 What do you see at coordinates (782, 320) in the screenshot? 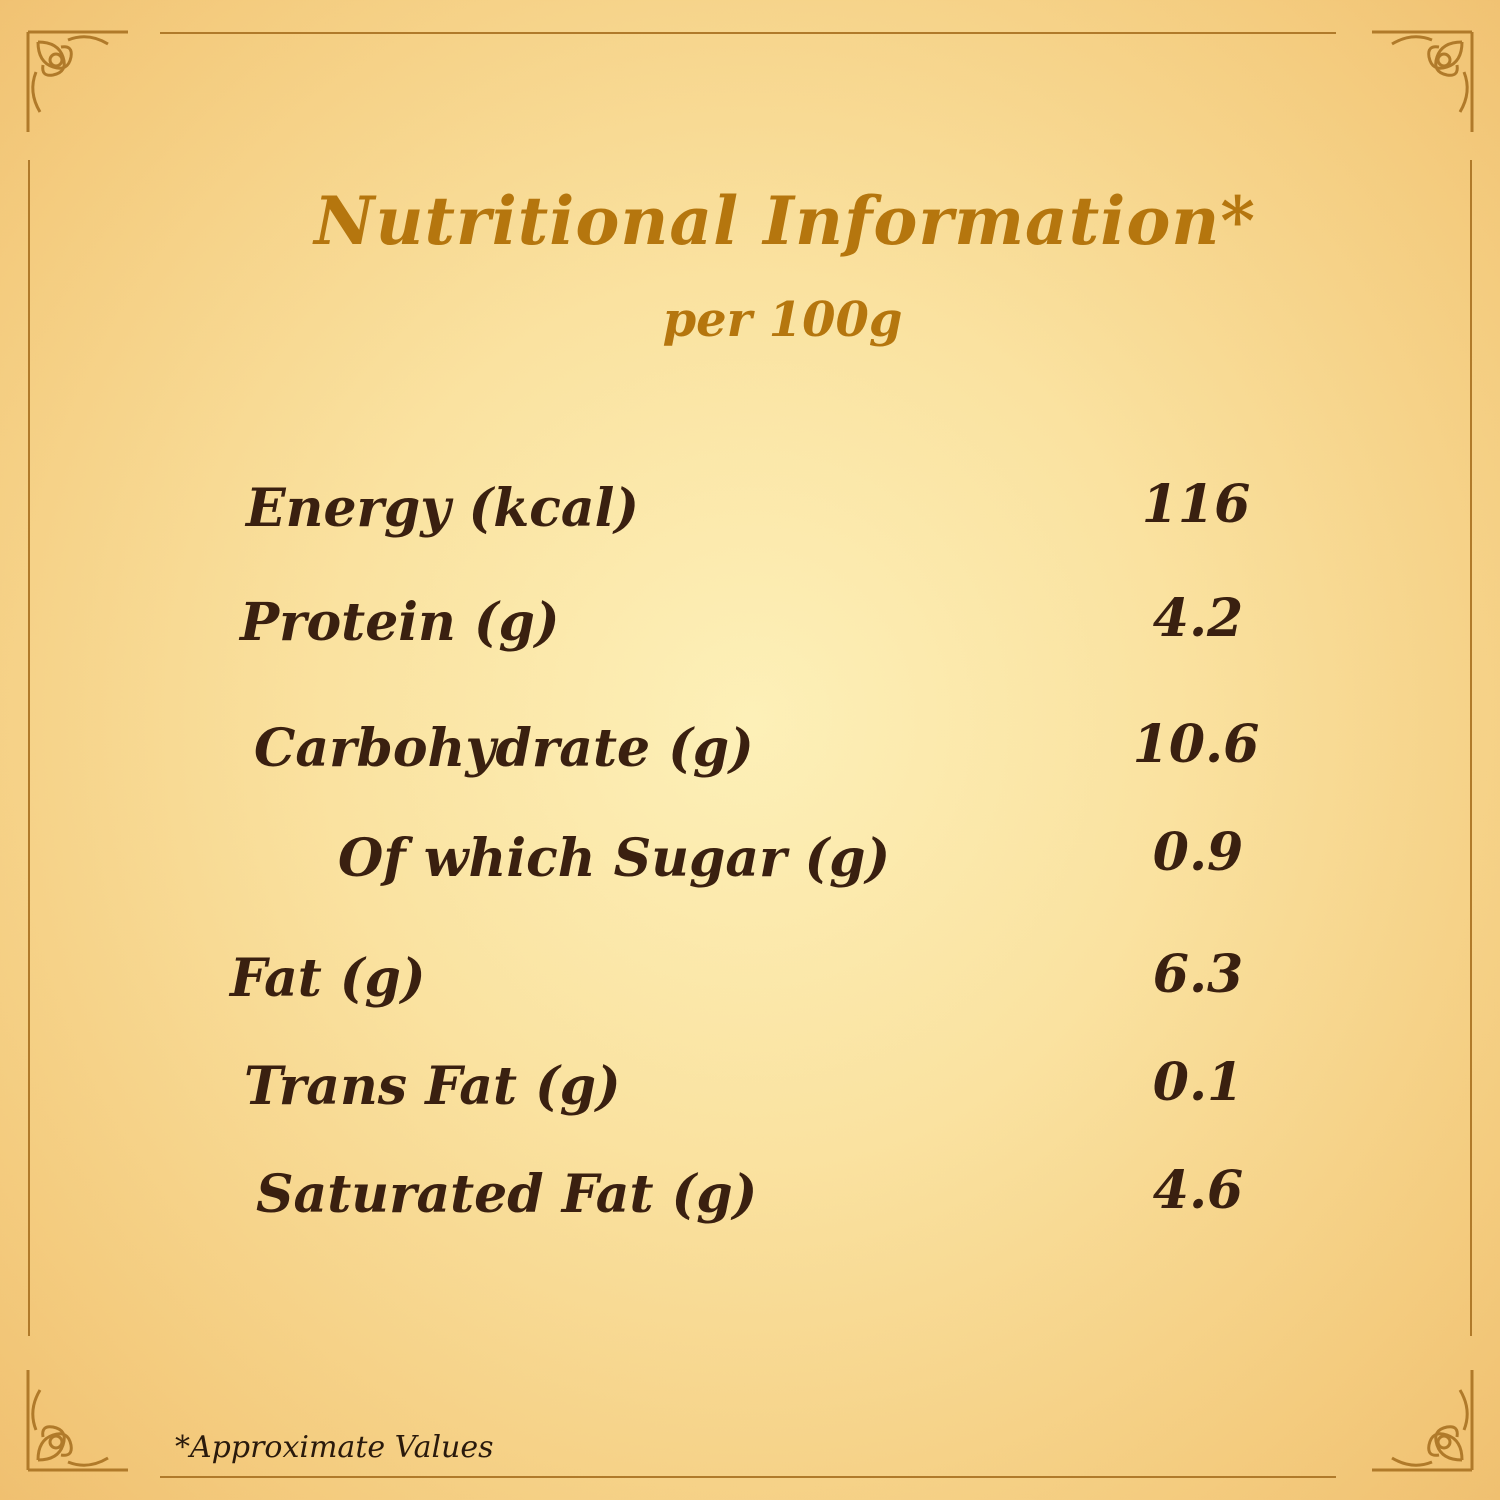
I see `page-subtitle: per 100g` at bounding box center [782, 320].